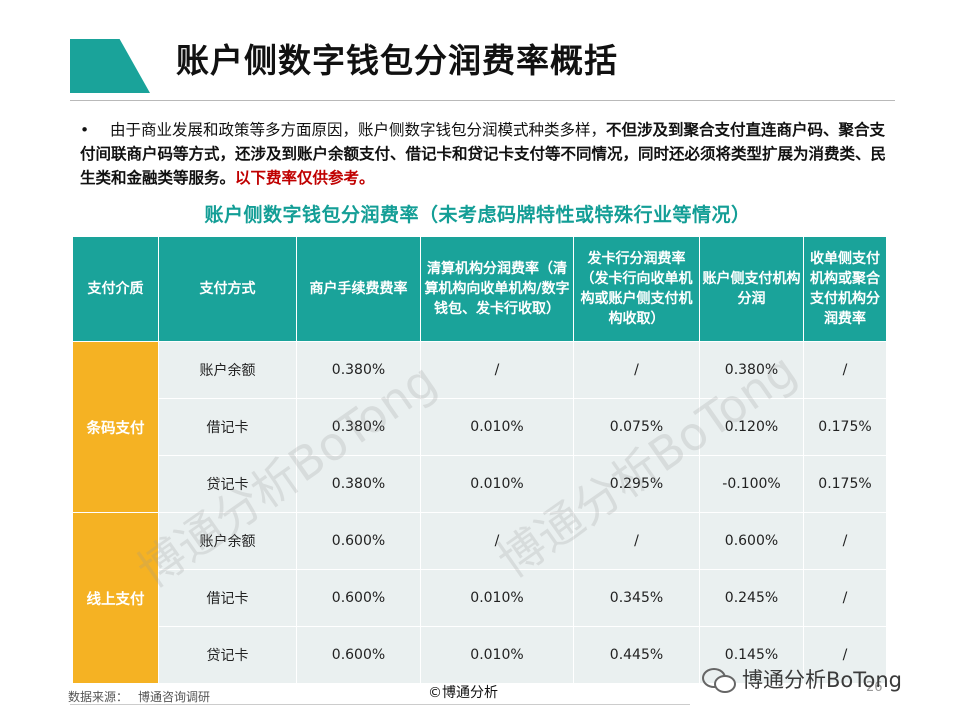 Image resolution: width=960 pixels, height=720 pixels. I want to click on source-label: 数据来源：, so click(98, 697).